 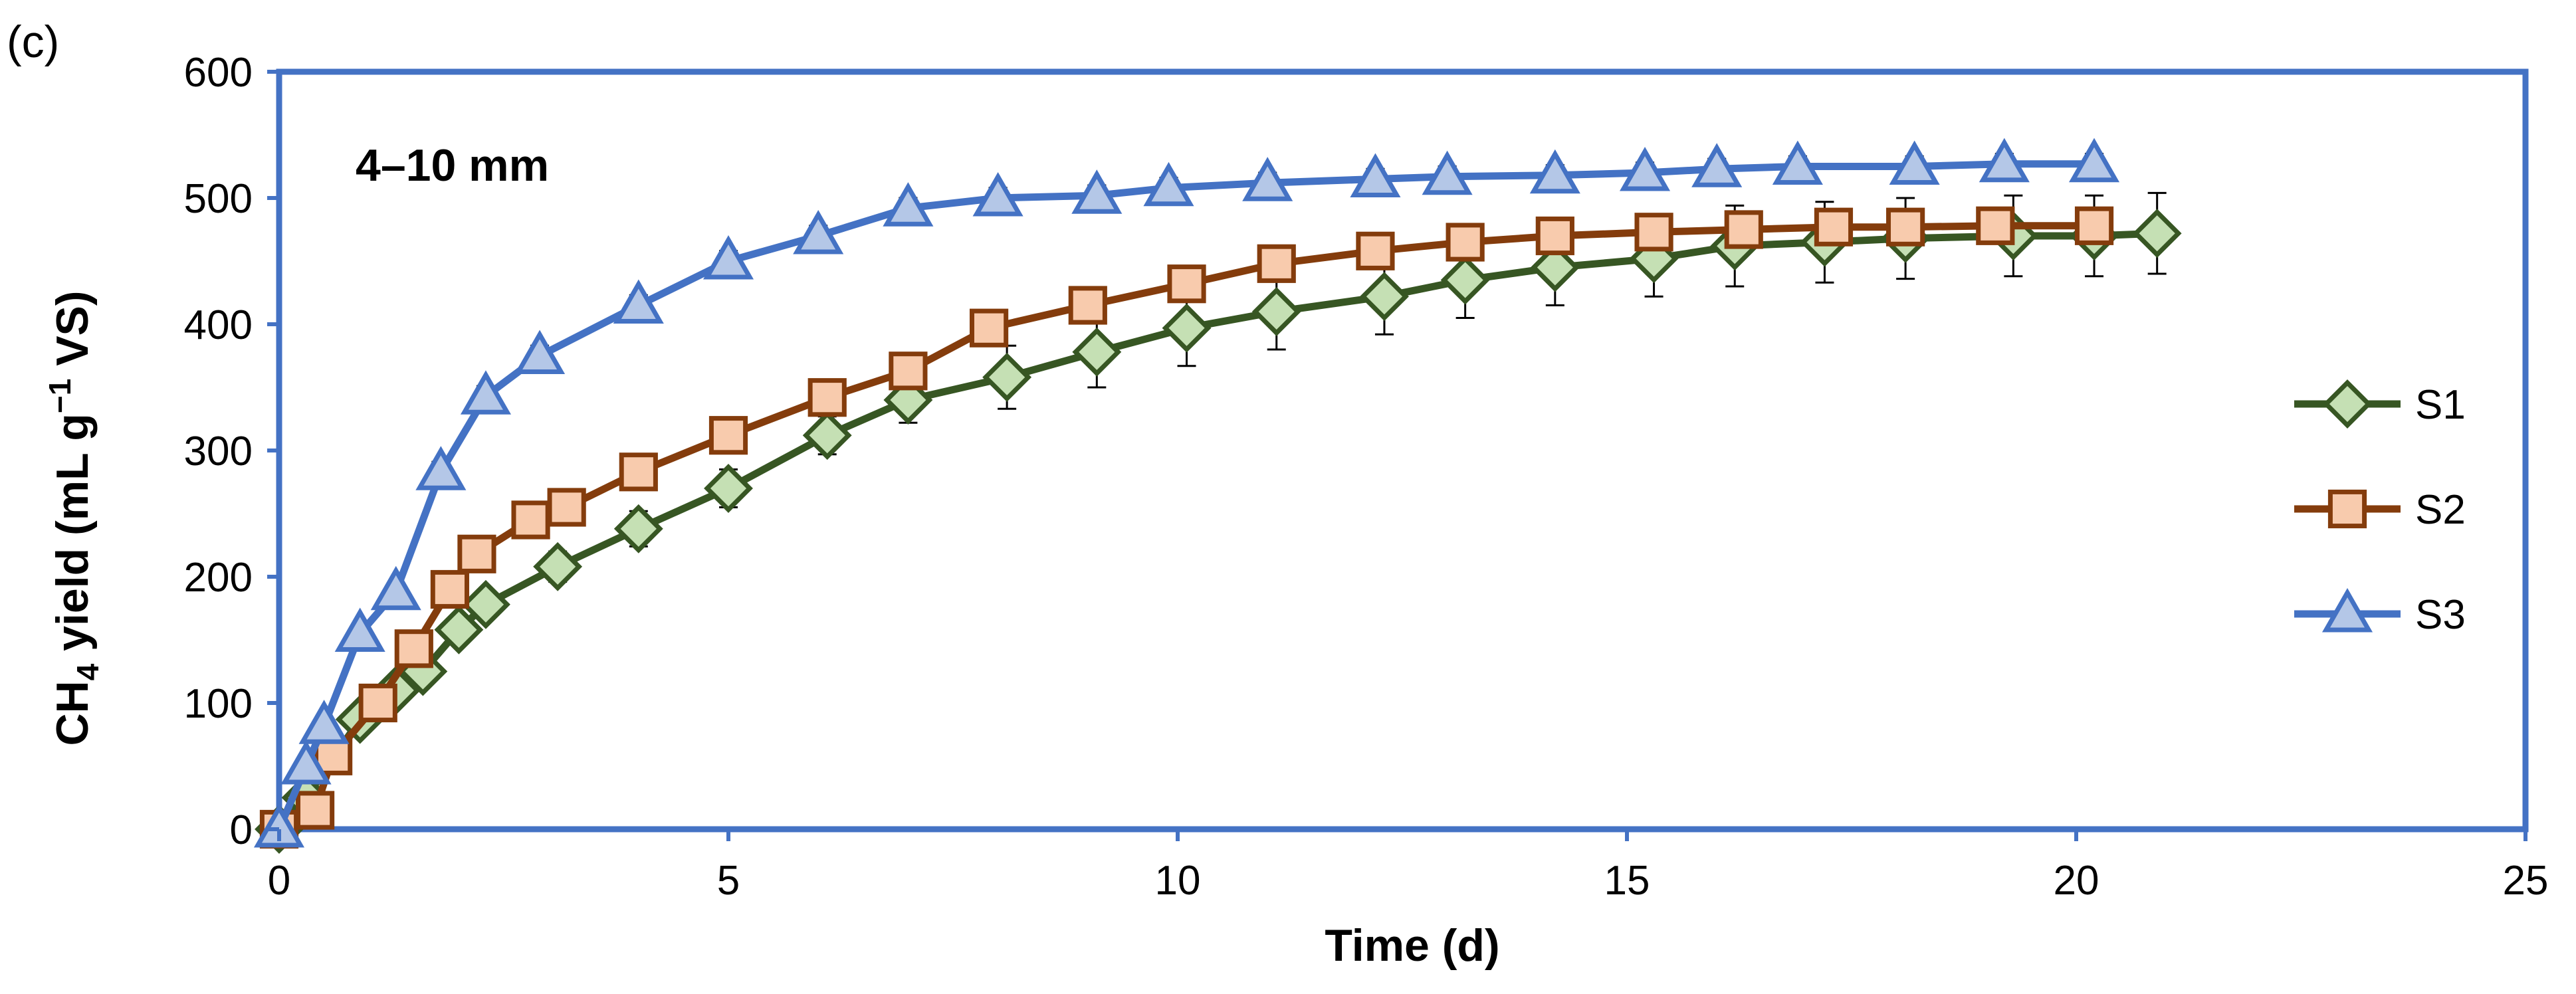 What do you see at coordinates (241, 830) in the screenshot?
I see `y-tick-label: 0` at bounding box center [241, 830].